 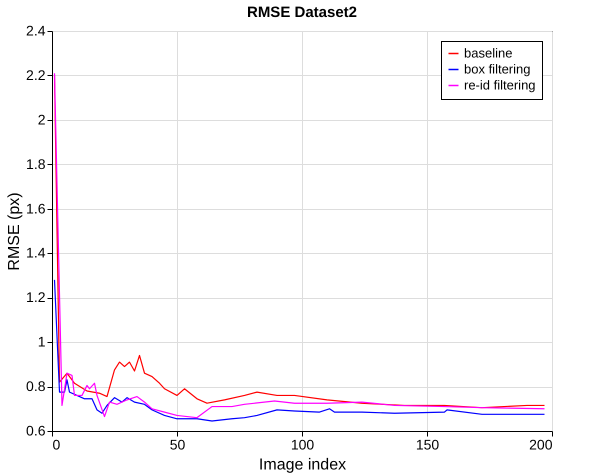 I want to click on legend-label: box filtering, so click(x=497, y=69).